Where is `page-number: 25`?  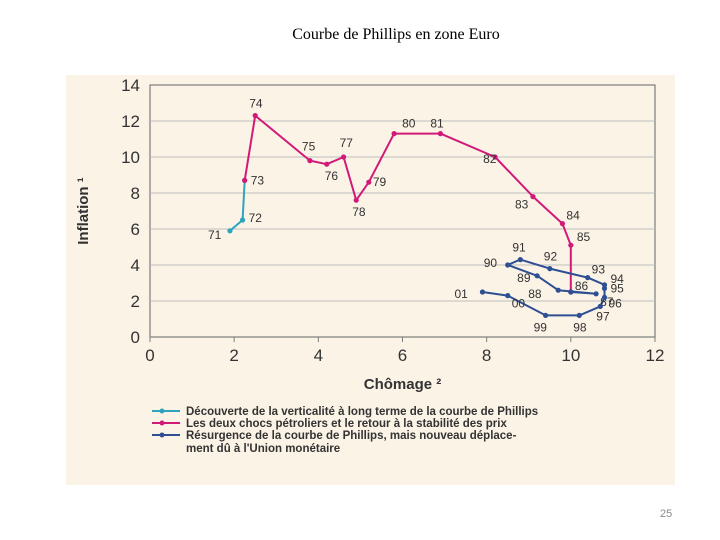
page-number: 25 is located at coordinates (666, 514).